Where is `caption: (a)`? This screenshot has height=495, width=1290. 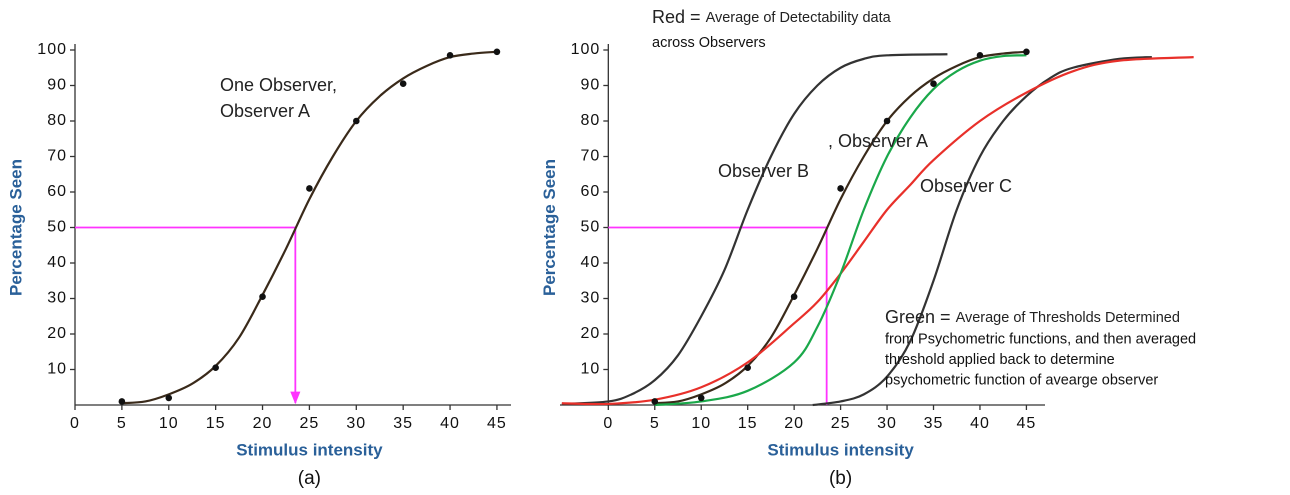 caption: (a) is located at coordinates (309, 478).